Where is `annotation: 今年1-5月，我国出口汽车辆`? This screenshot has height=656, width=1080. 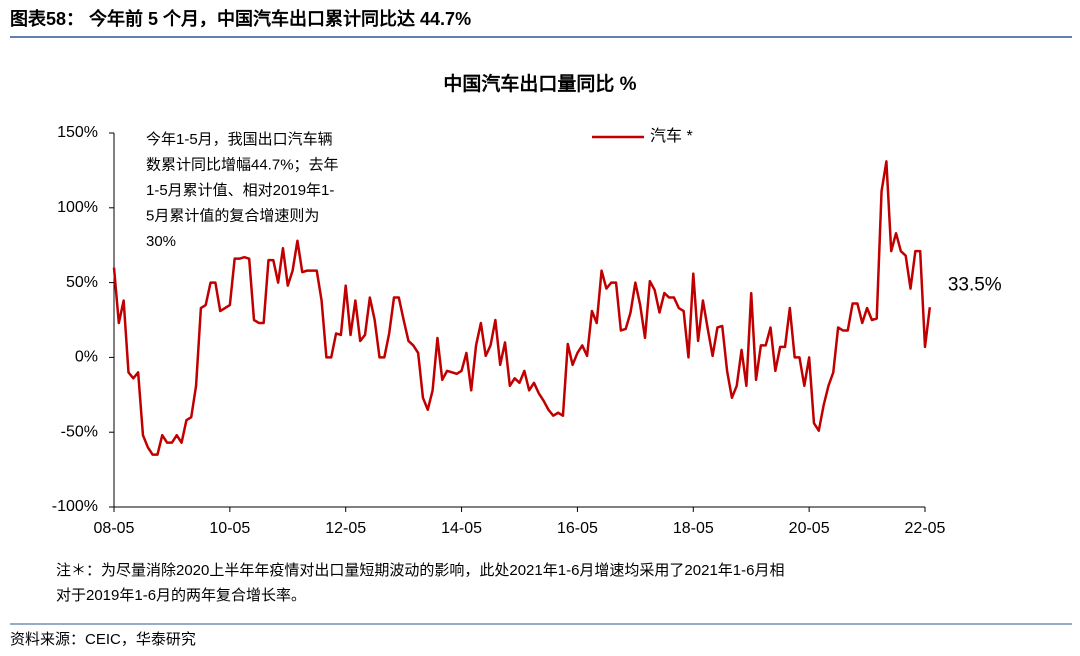
annotation: 今年1-5月，我国出口汽车辆 is located at coordinates (239, 139).